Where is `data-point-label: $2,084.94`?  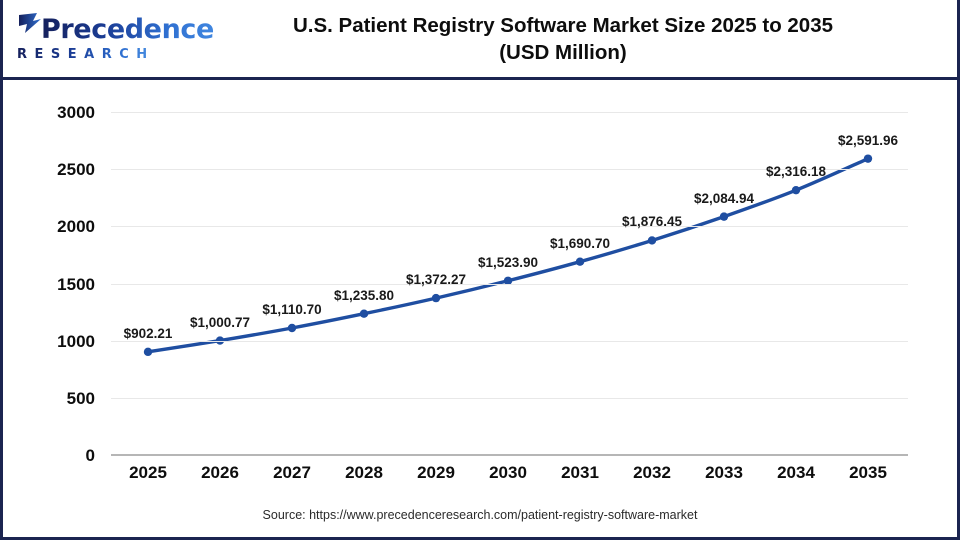
data-point-label: $2,084.94 is located at coordinates (724, 198).